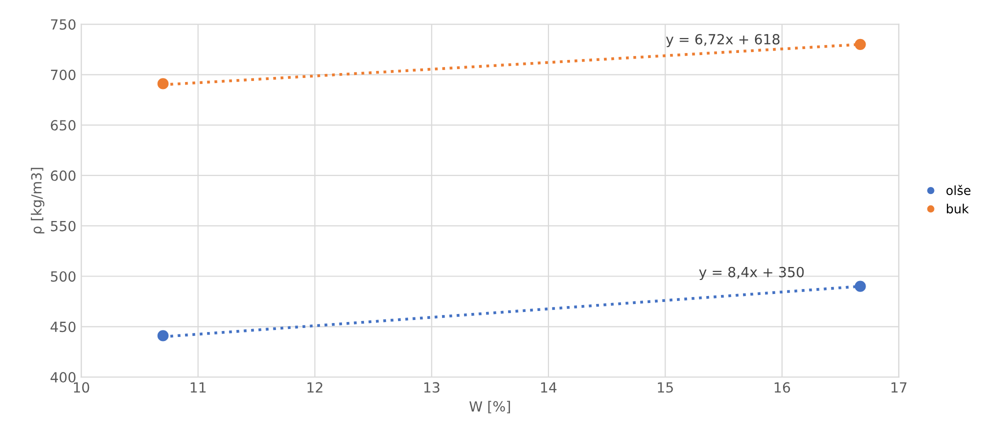  I want to click on y-tick-label: 400, so click(63, 377).